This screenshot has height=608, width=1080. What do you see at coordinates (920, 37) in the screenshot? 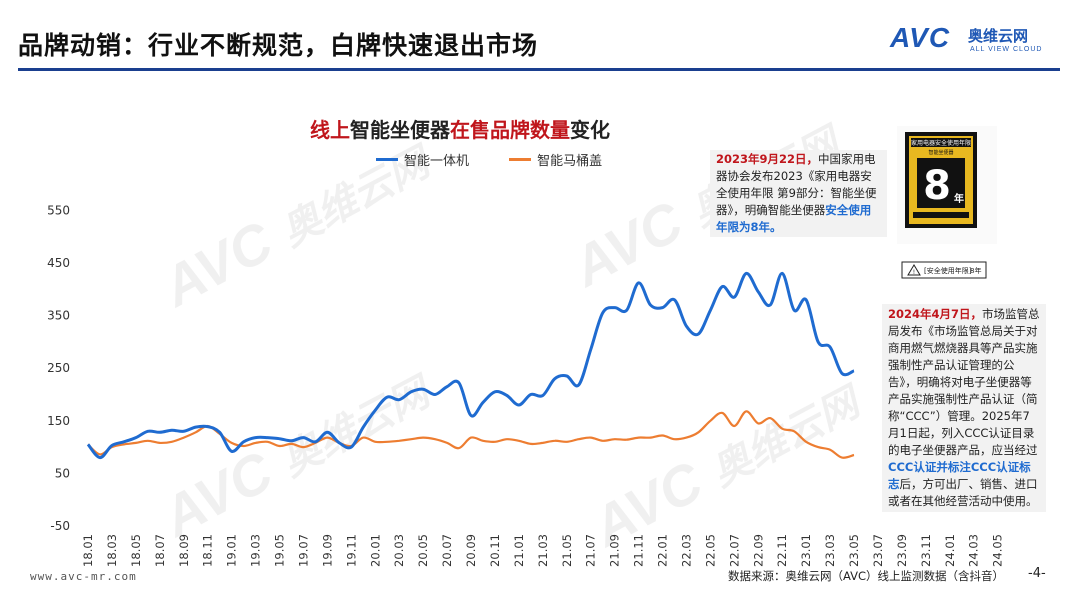
I see `logo-text: AVC` at bounding box center [920, 37].